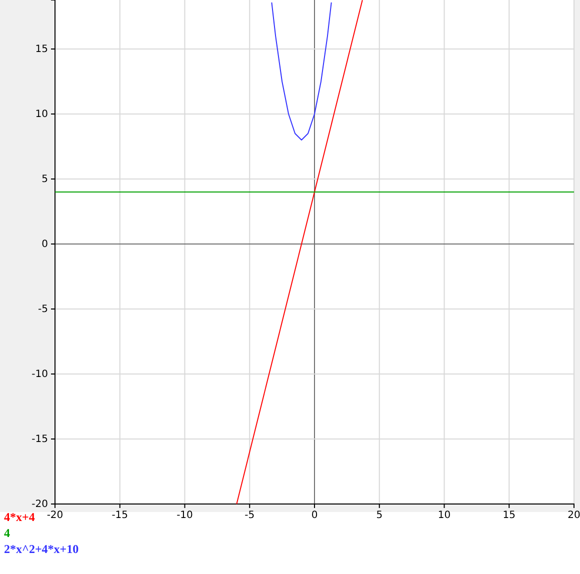  I want to click on x-tick-label: 20, so click(574, 516).